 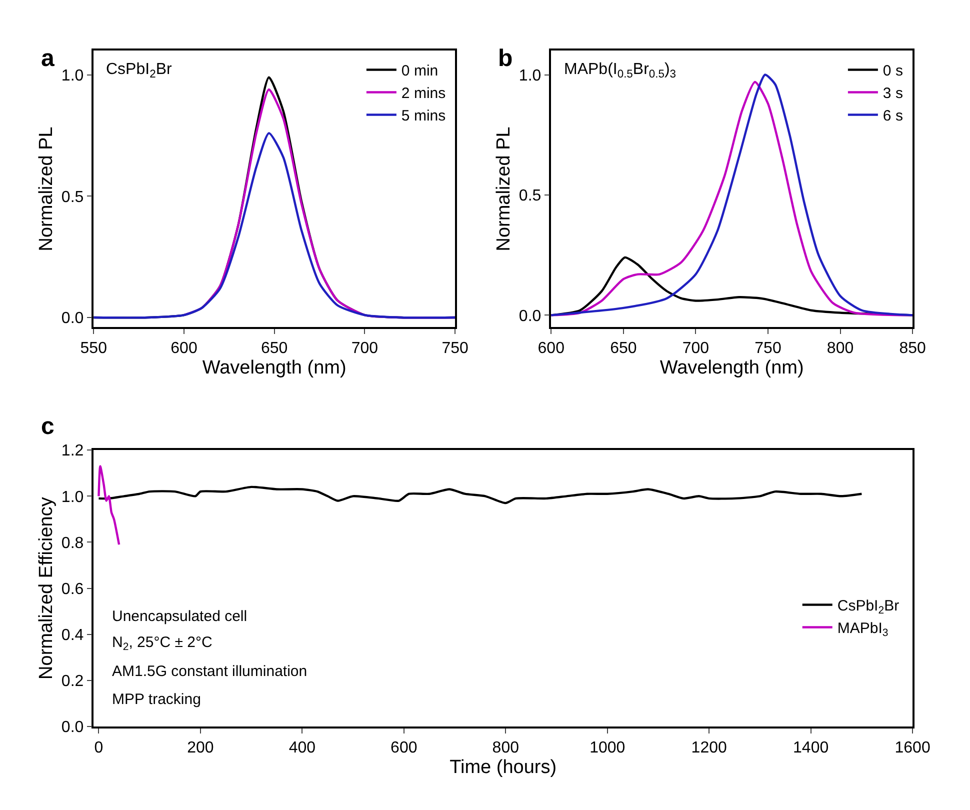 I want to click on x-tick-label: 1400, so click(x=811, y=748).